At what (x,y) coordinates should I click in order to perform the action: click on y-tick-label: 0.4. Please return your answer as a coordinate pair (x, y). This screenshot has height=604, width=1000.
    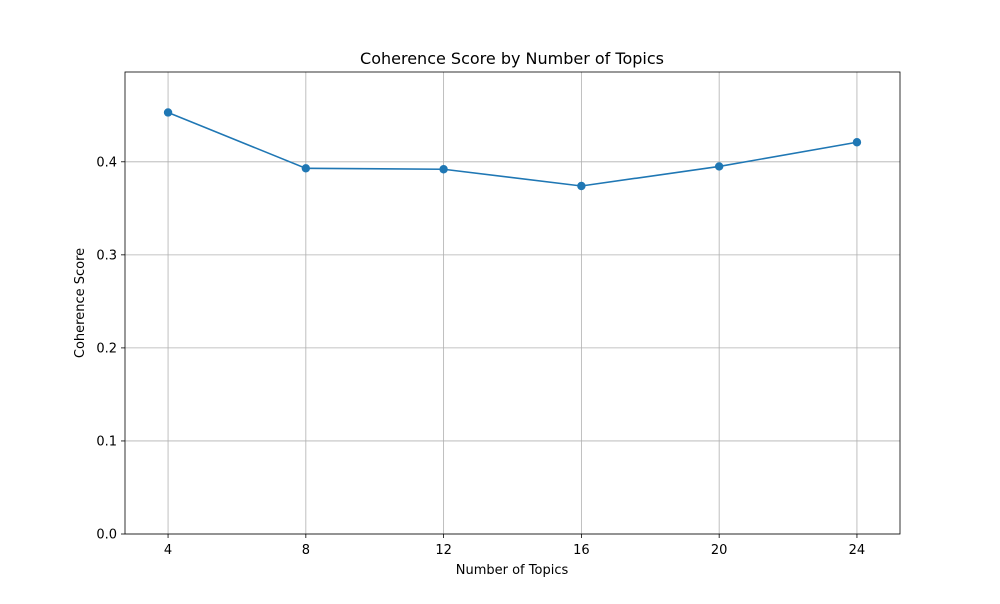
    Looking at the image, I should click on (106, 162).